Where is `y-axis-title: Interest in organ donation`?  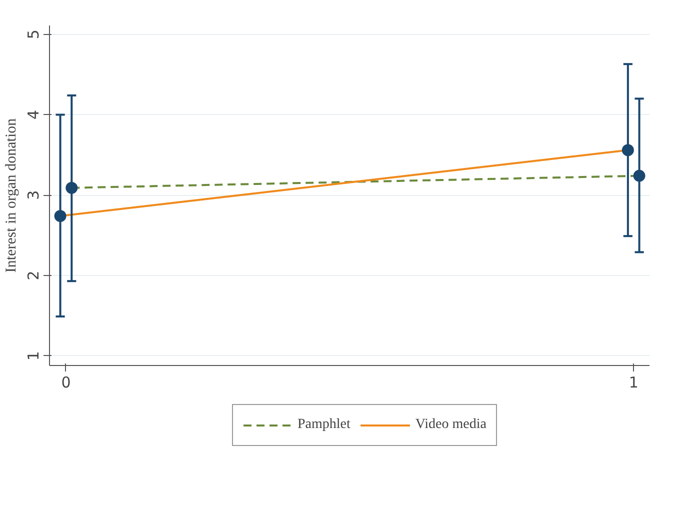
y-axis-title: Interest in organ donation is located at coordinates (12, 195).